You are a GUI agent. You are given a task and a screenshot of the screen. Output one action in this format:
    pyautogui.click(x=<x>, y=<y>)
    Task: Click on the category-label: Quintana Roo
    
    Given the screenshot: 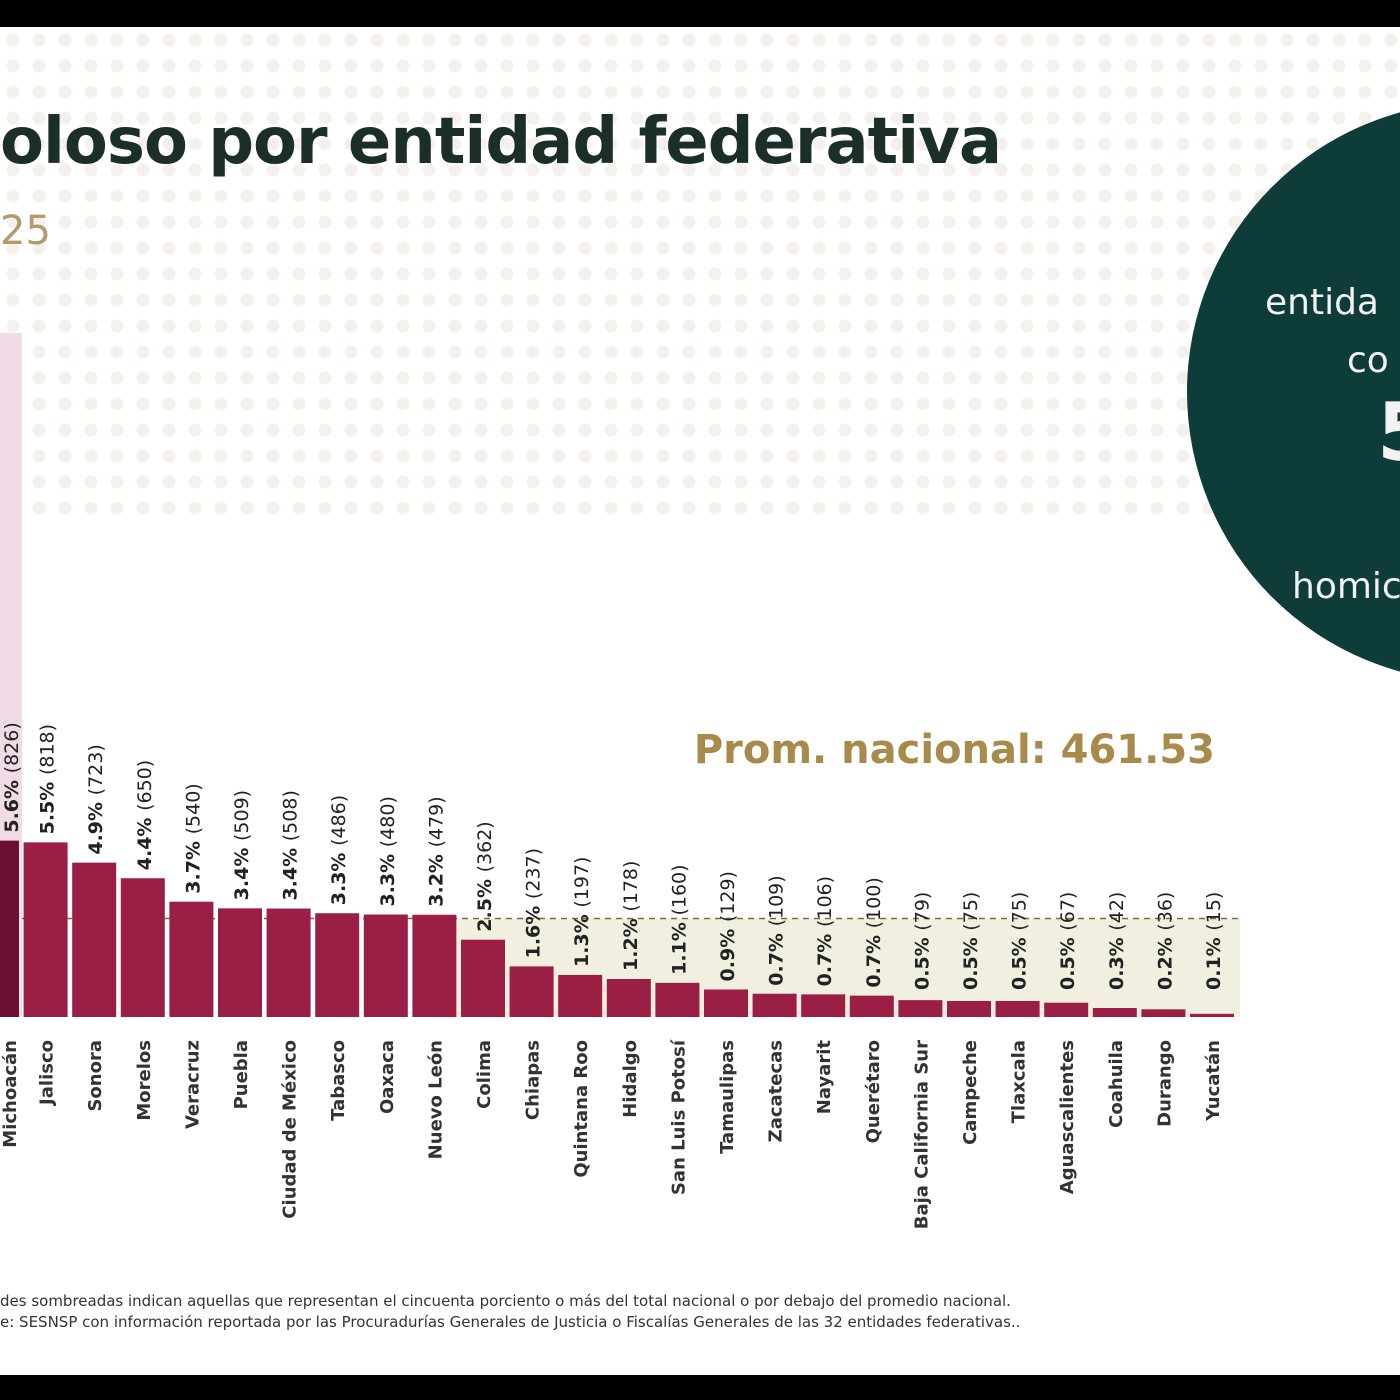 What is the action you would take?
    pyautogui.click(x=581, y=1109)
    